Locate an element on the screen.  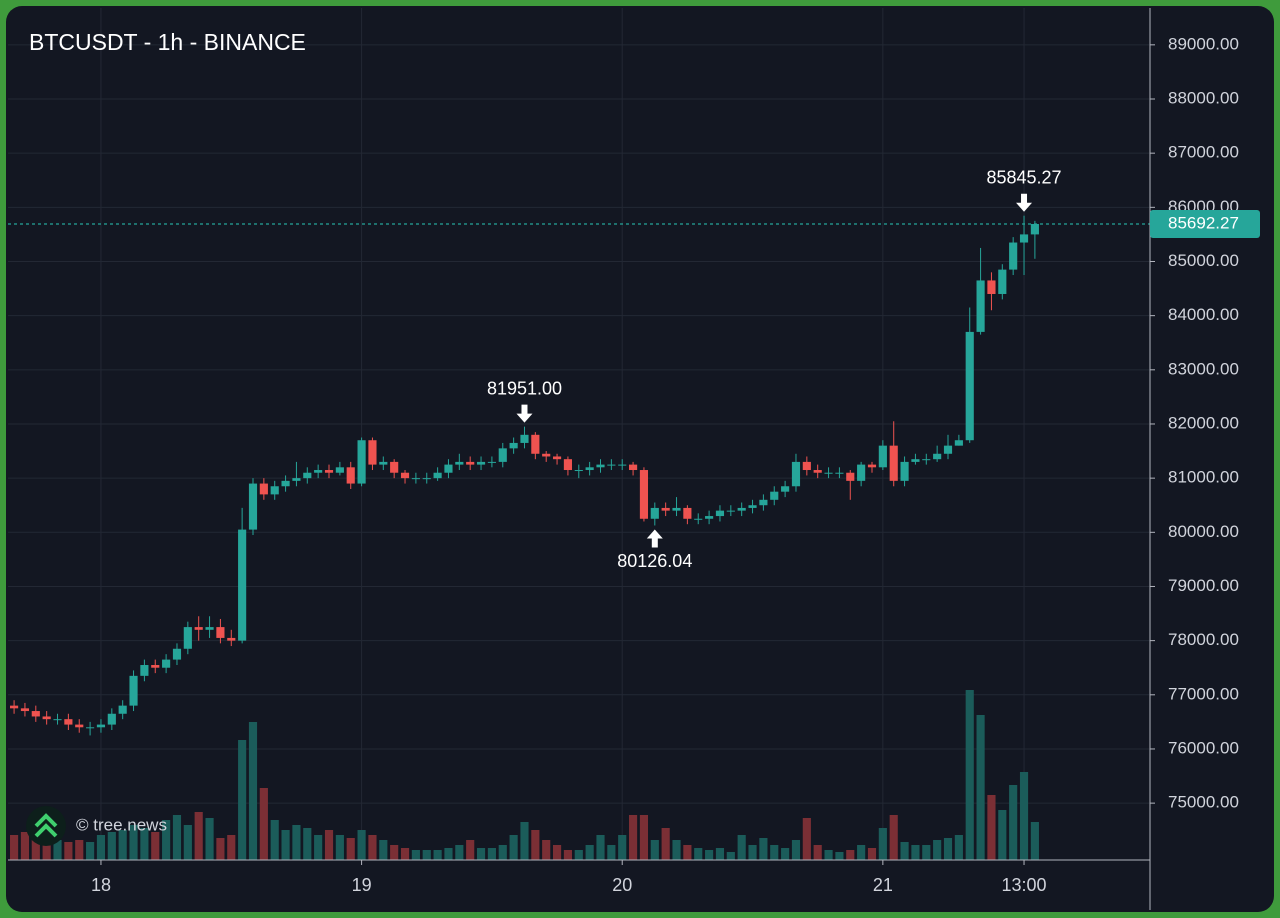
y-tick-label: 81000.00 is located at coordinates (1203, 477).